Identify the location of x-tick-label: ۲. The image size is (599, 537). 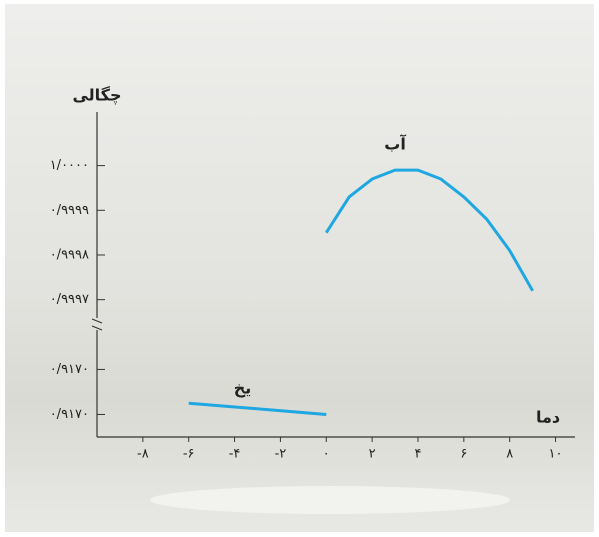
(372, 454).